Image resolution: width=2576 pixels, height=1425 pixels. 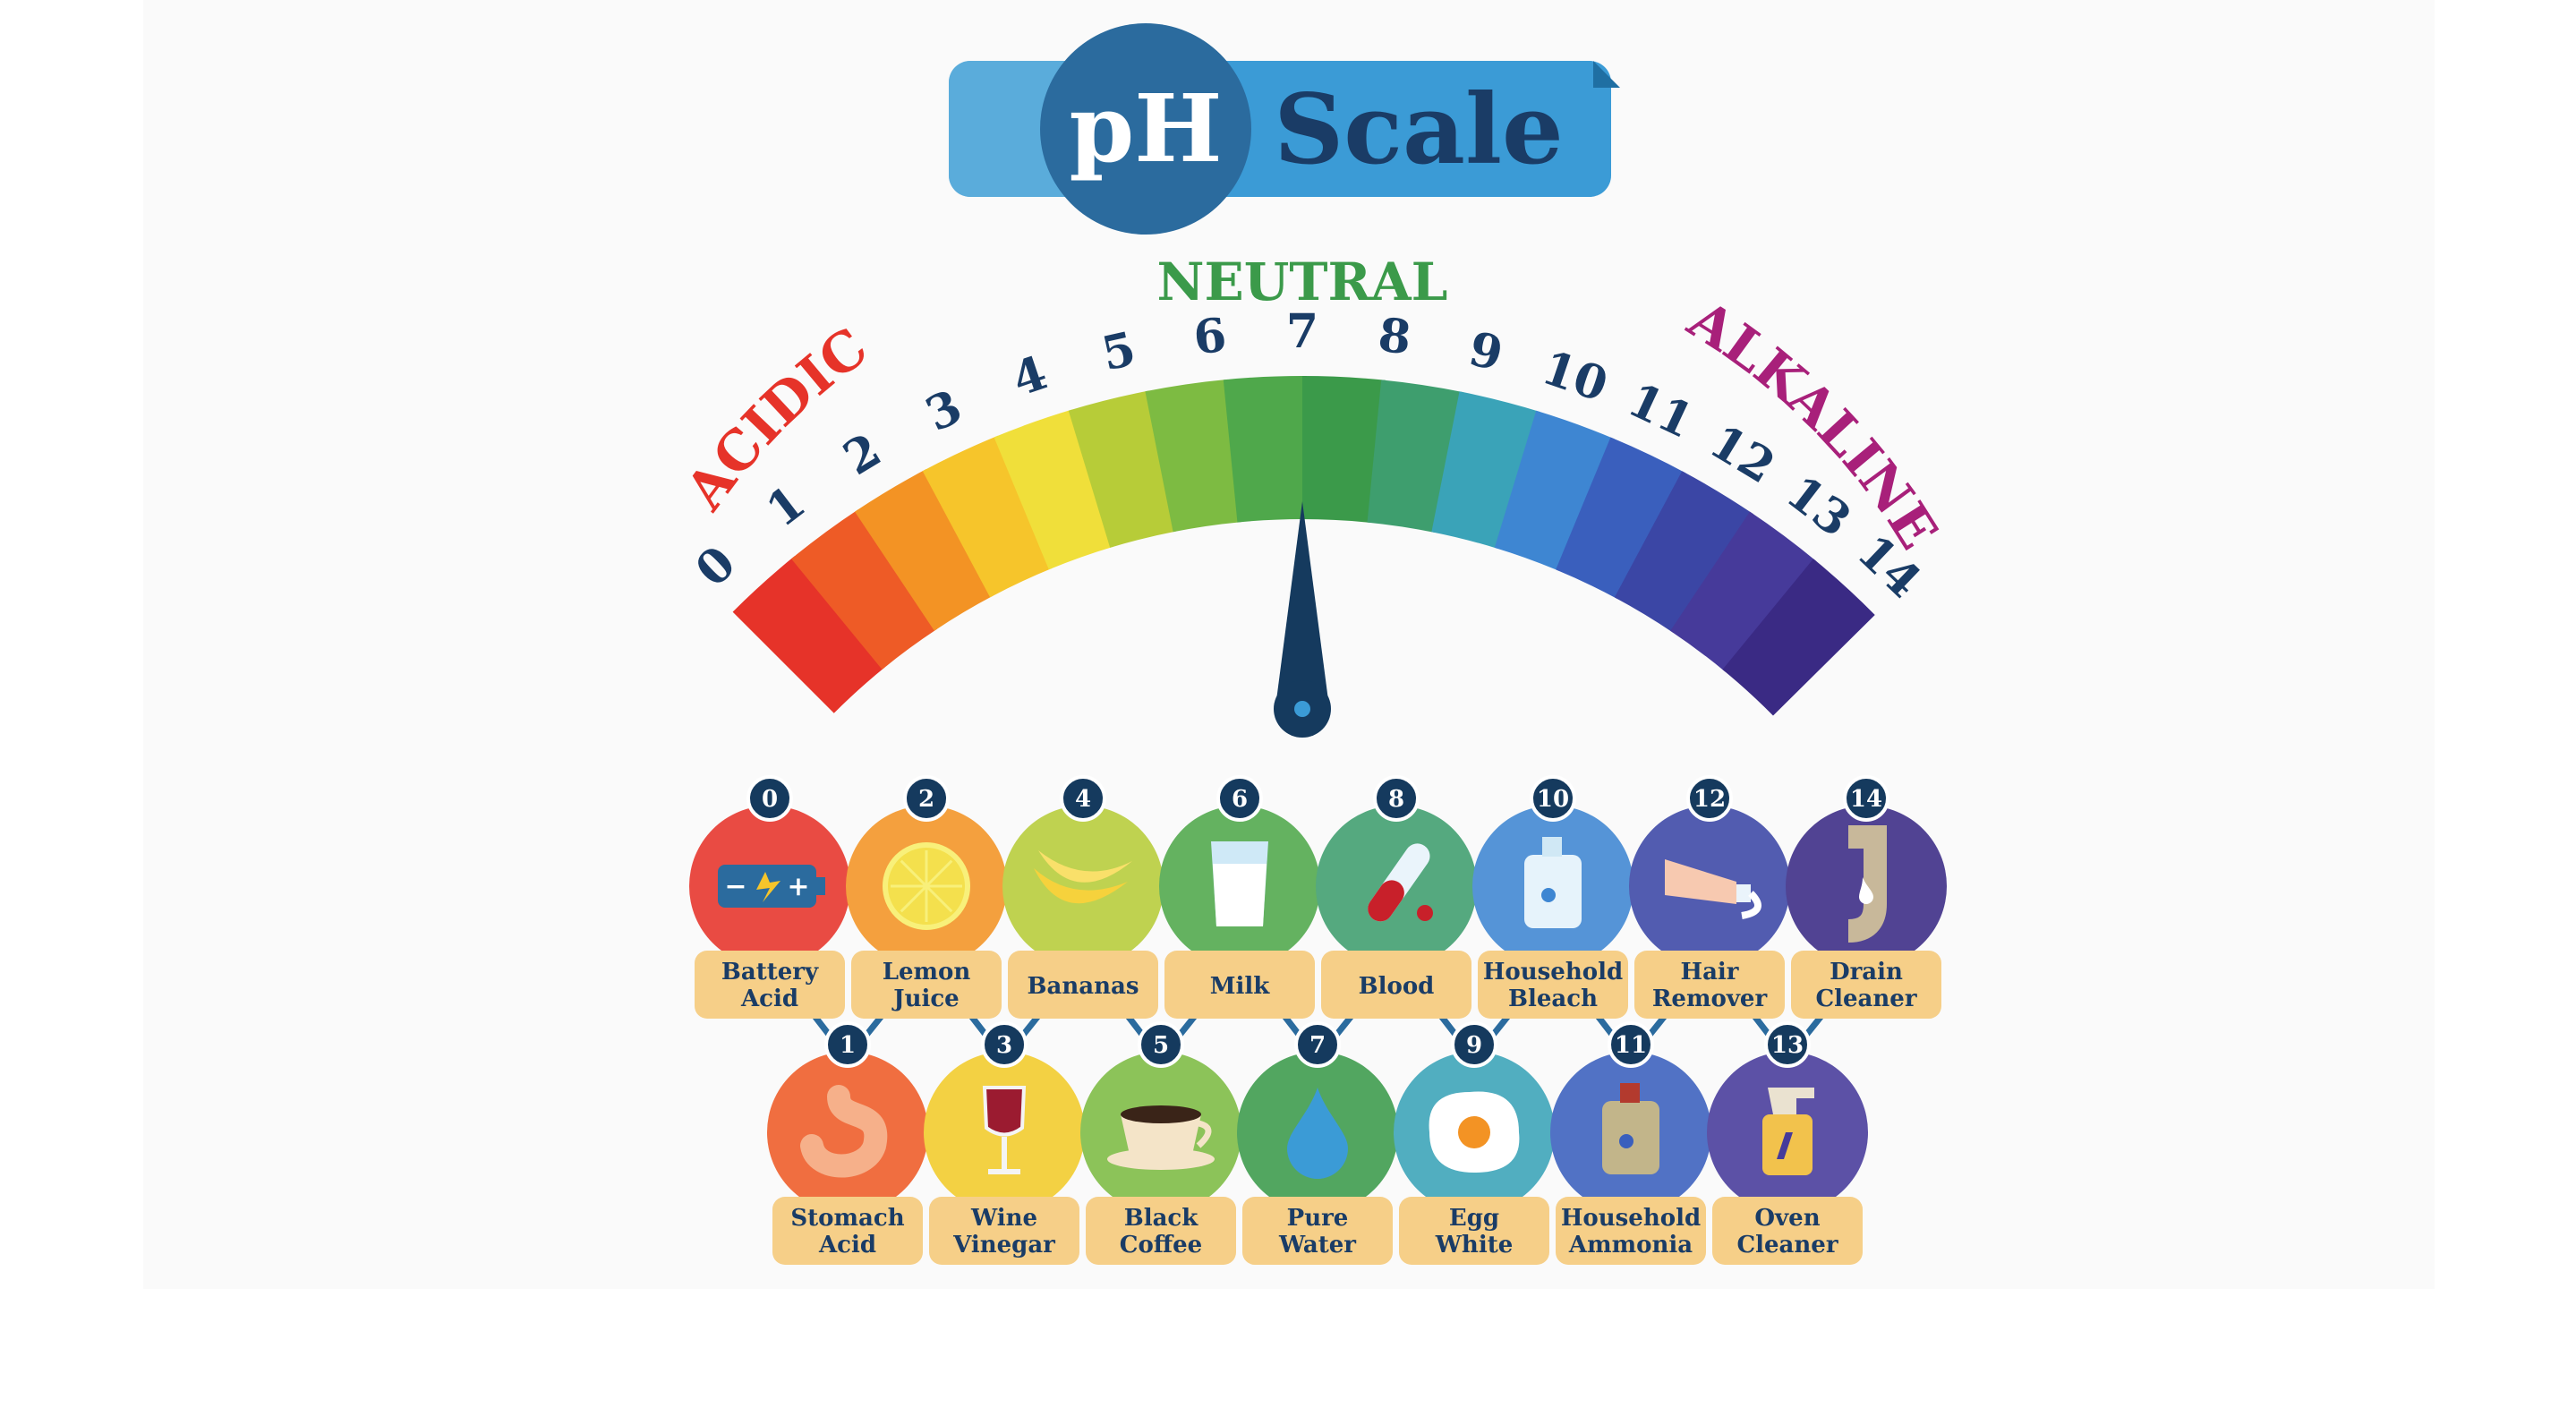 I want to click on title-ribbon-fold, so click(x=1606, y=74).